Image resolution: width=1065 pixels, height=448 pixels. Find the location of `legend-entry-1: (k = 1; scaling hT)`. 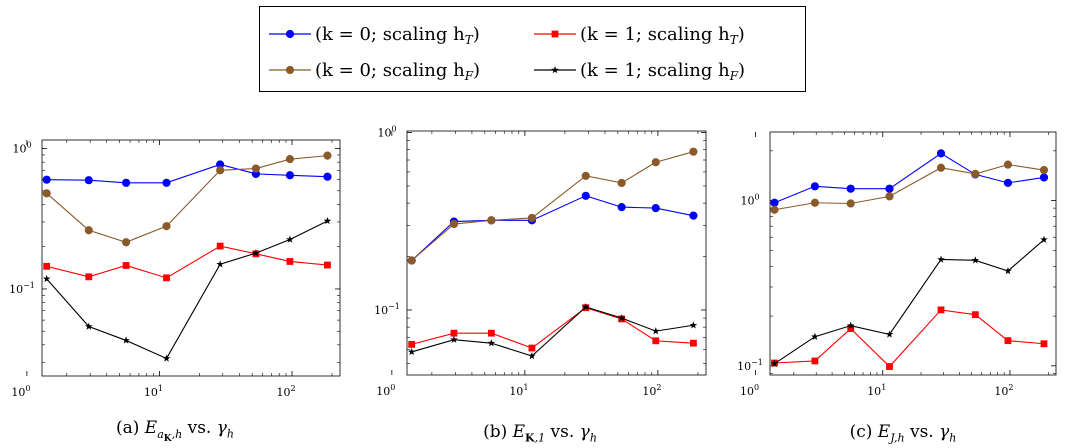

legend-entry-1: (k = 1; scaling hT) is located at coordinates (639, 35).